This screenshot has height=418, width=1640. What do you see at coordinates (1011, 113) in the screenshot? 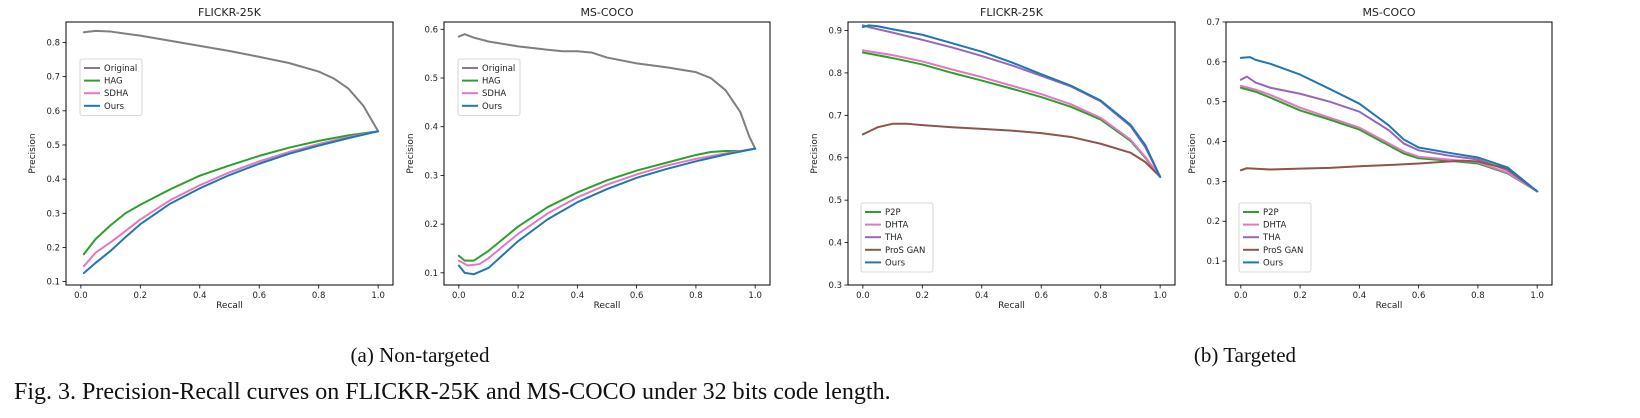
I see `series-line-dhta` at bounding box center [1011, 113].